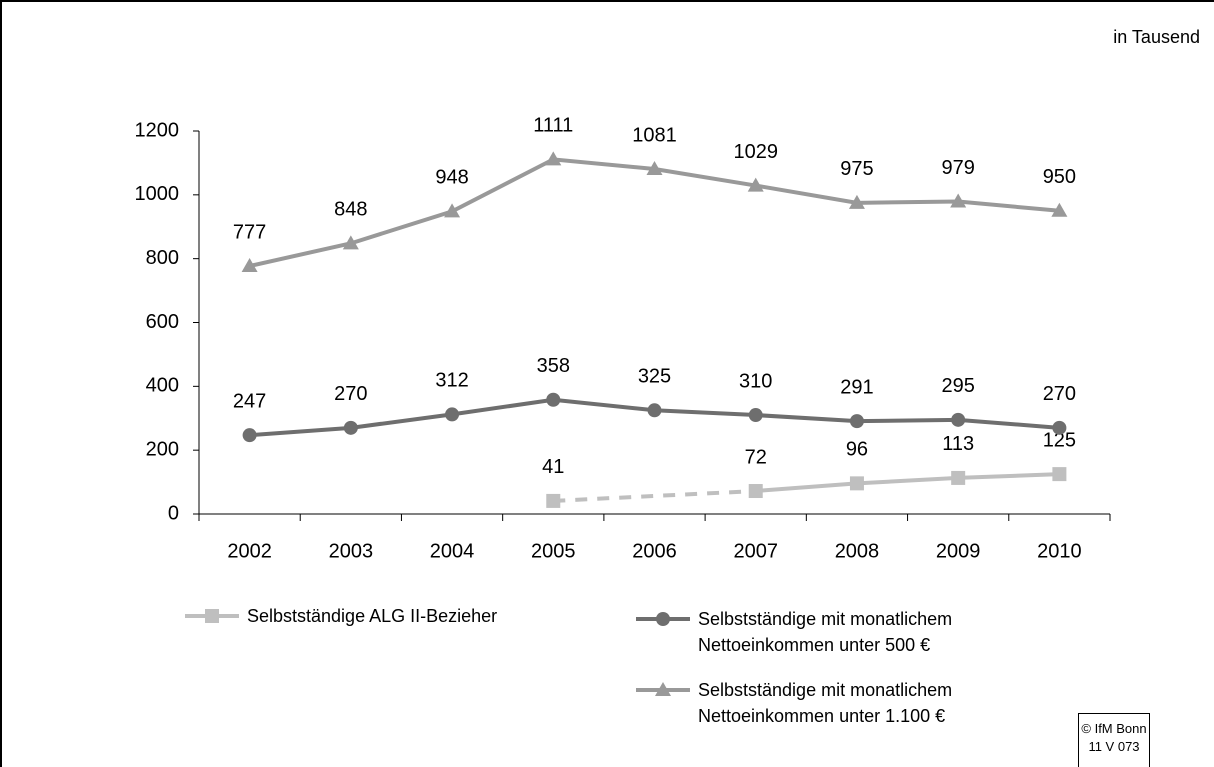  What do you see at coordinates (249, 401) in the screenshot?
I see `data-label: 247` at bounding box center [249, 401].